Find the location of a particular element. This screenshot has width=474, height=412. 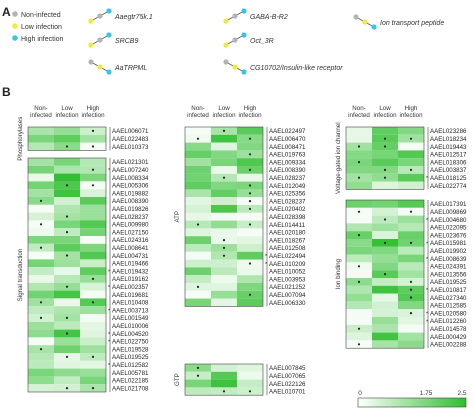

category-label: GTP is located at coordinates (177, 379).